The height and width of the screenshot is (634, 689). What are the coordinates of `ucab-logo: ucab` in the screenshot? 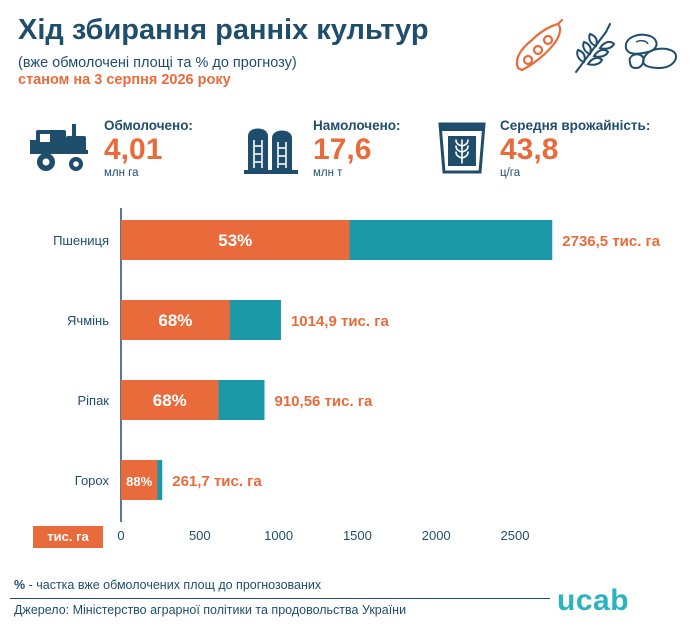 It's located at (593, 600).